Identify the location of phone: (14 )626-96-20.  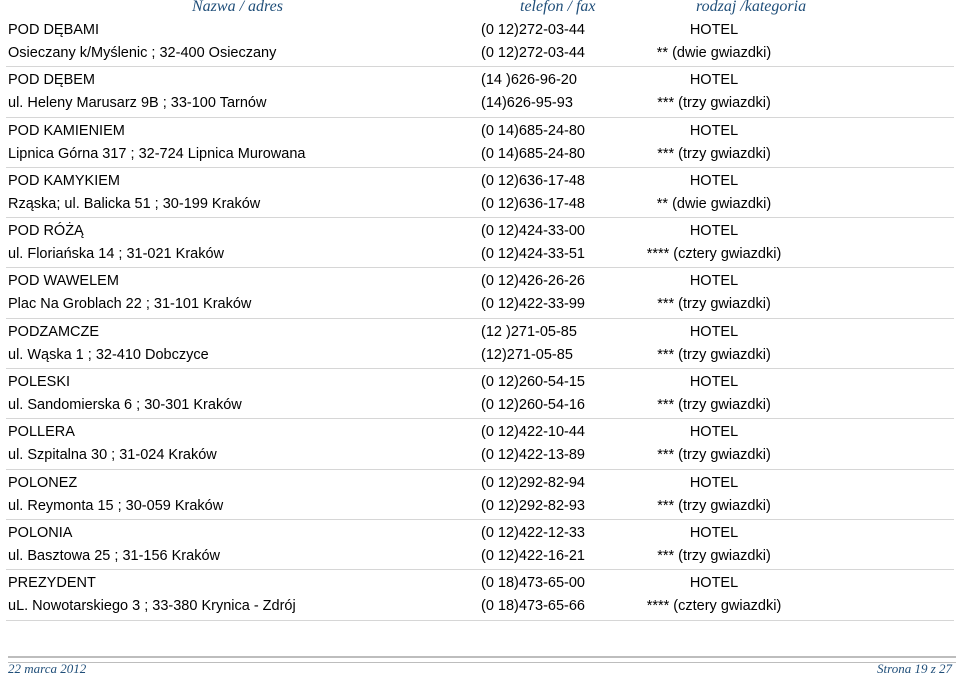
(529, 80).